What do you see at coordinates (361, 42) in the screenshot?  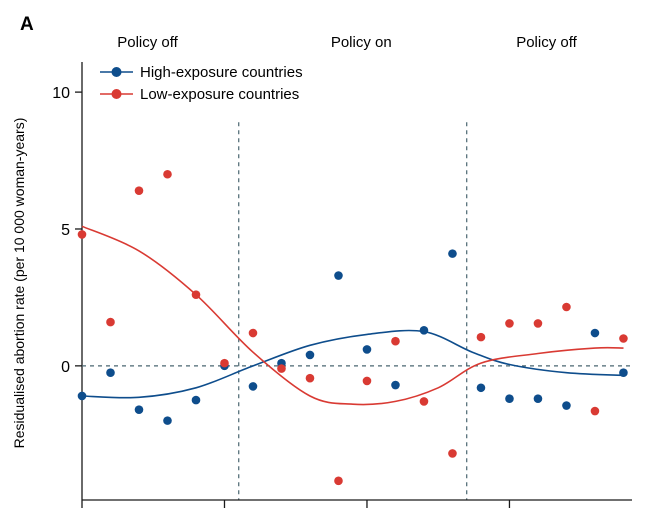 I see `phase-label: Policy on` at bounding box center [361, 42].